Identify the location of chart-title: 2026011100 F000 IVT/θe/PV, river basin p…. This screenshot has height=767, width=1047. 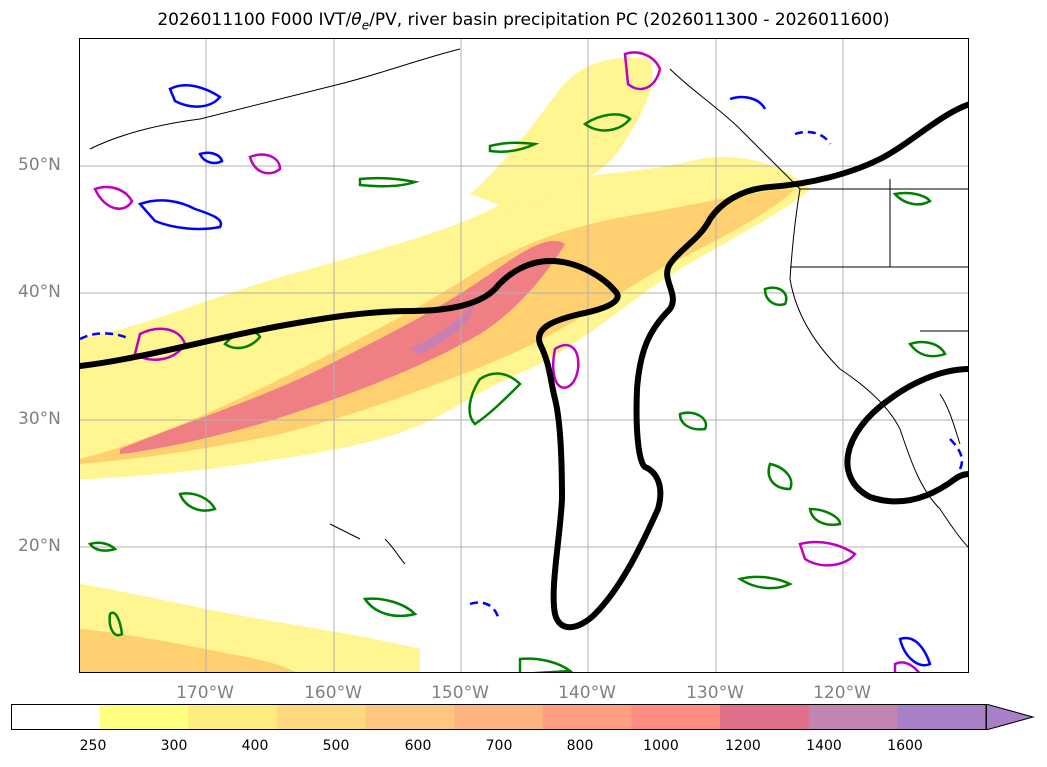
(523, 21).